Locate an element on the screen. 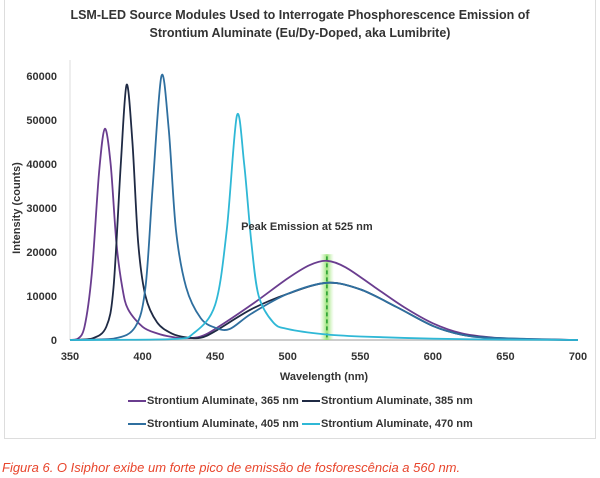 The width and height of the screenshot is (600, 478). peak-annotation: Peak Emission at 525 nm is located at coordinates (307, 227).